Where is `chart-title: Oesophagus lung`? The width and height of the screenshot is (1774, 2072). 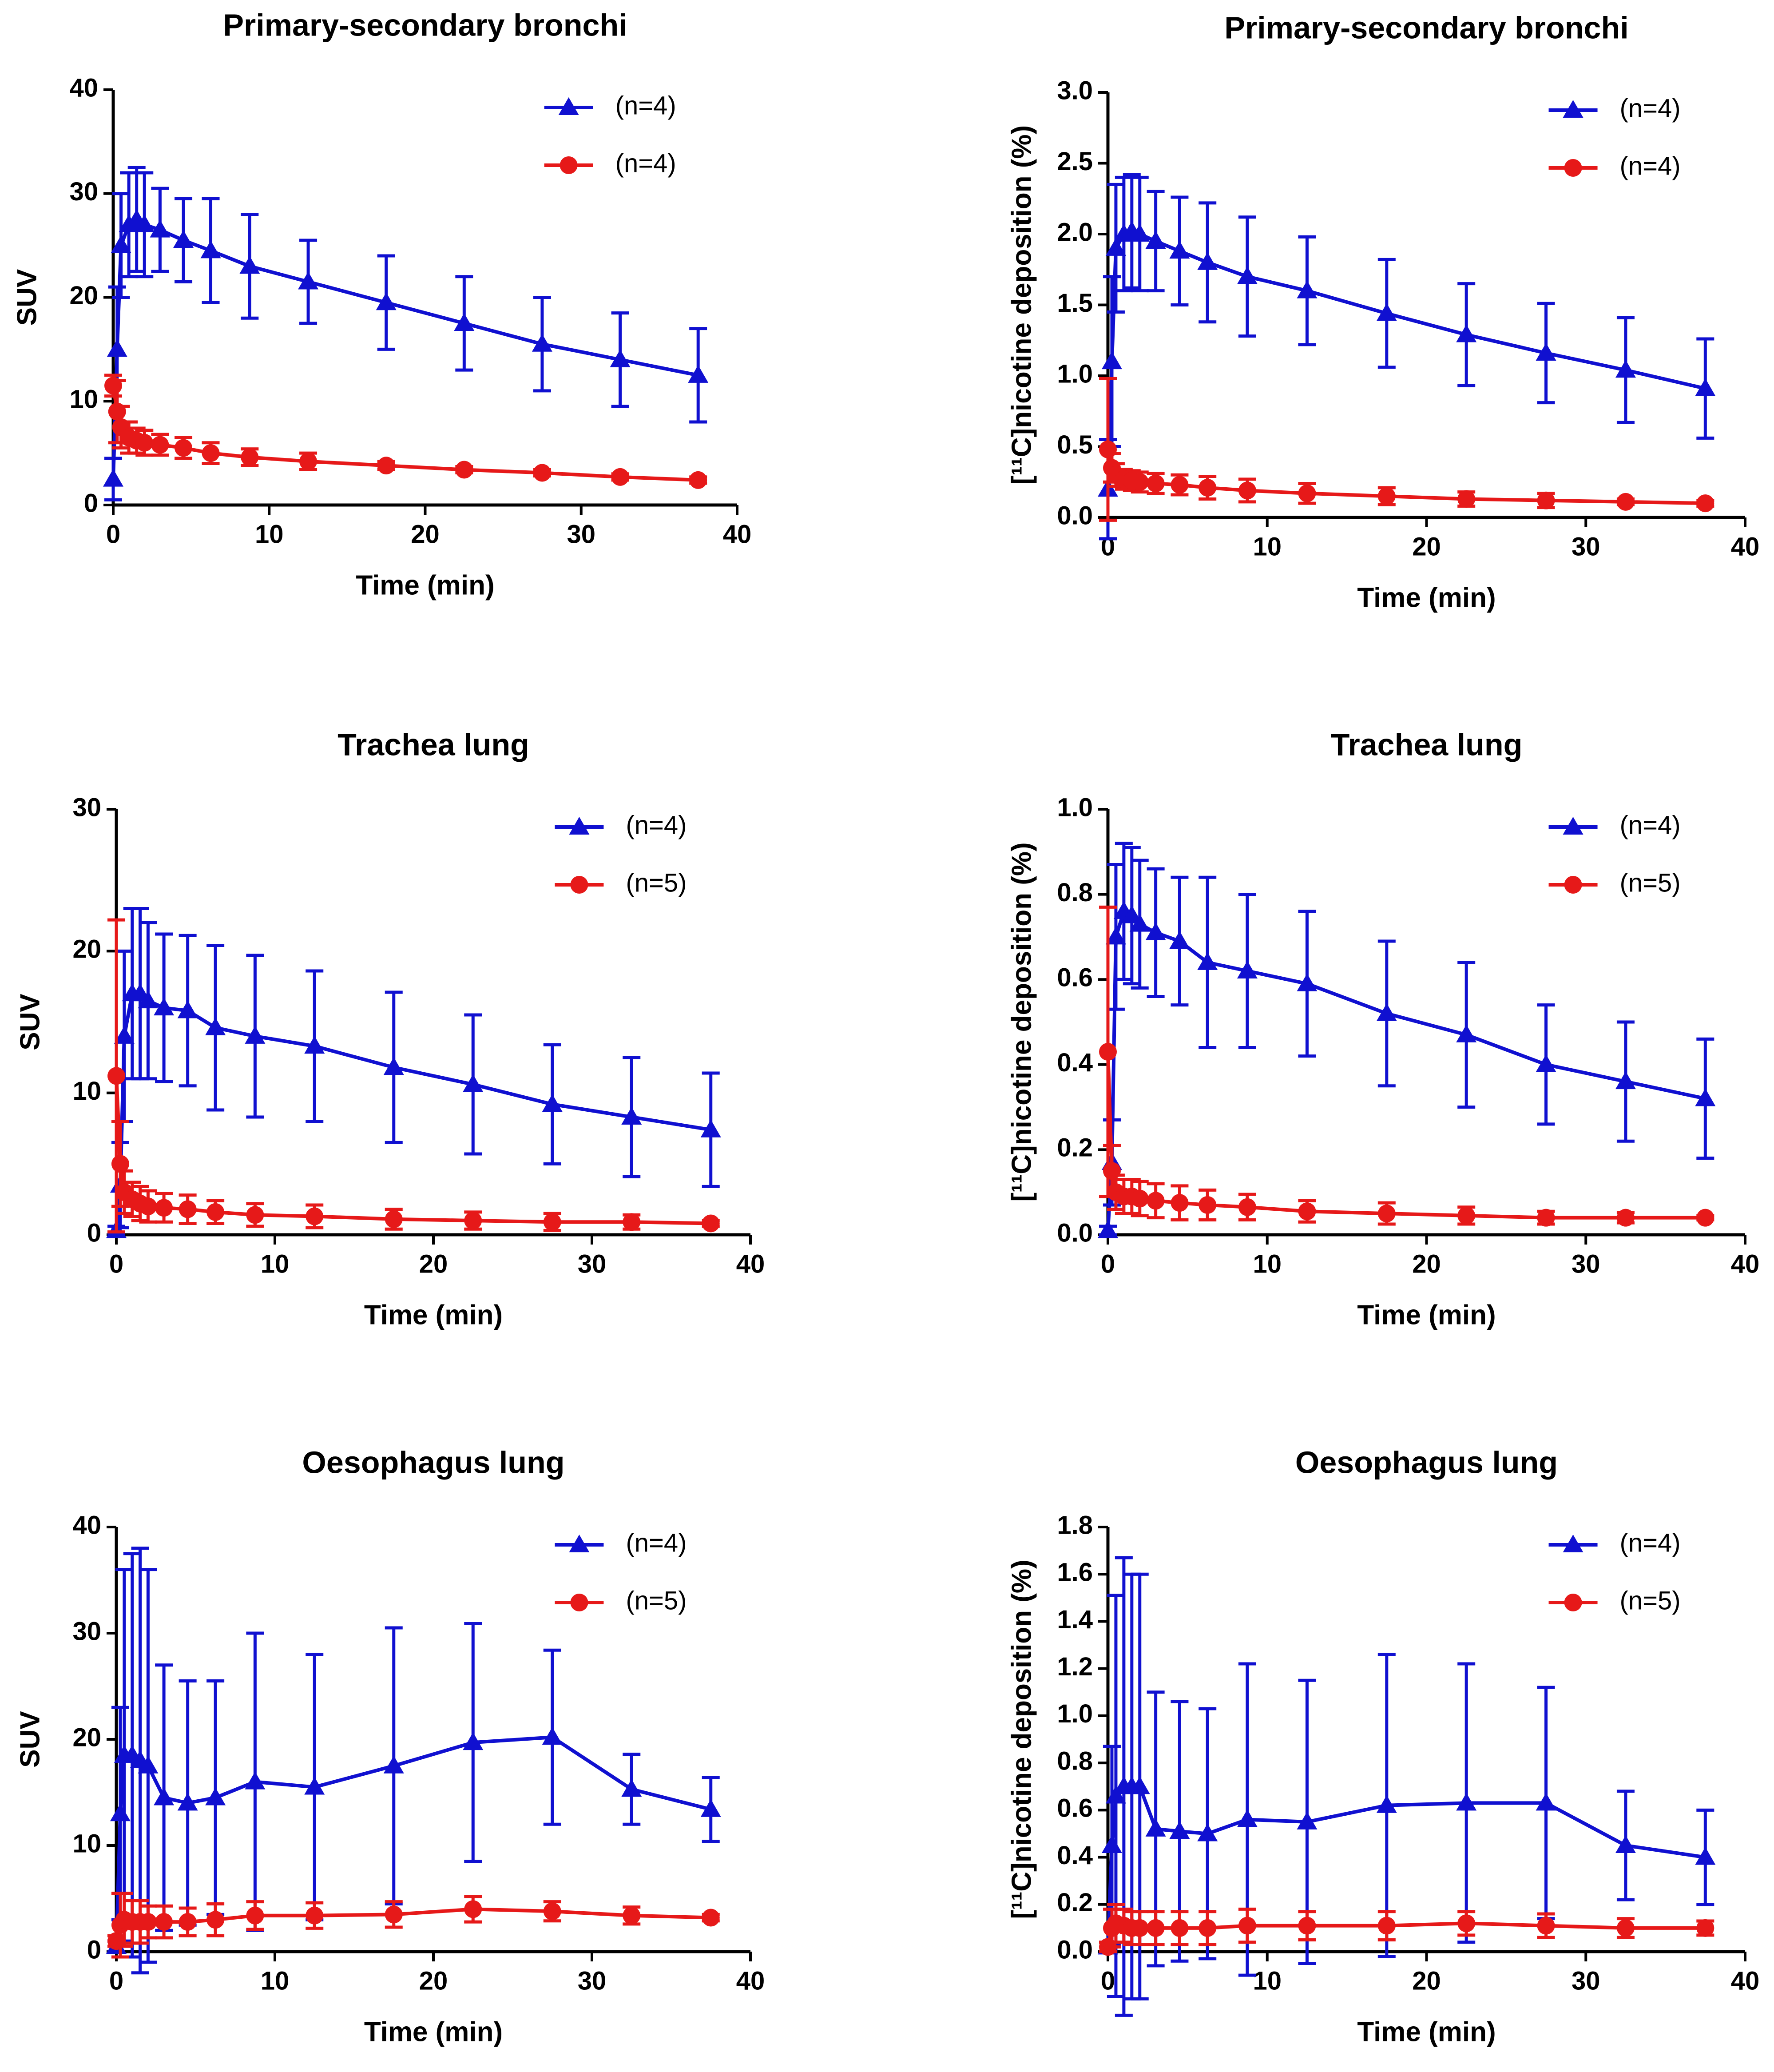
chart-title: Oesophagus lung is located at coordinates (433, 1462).